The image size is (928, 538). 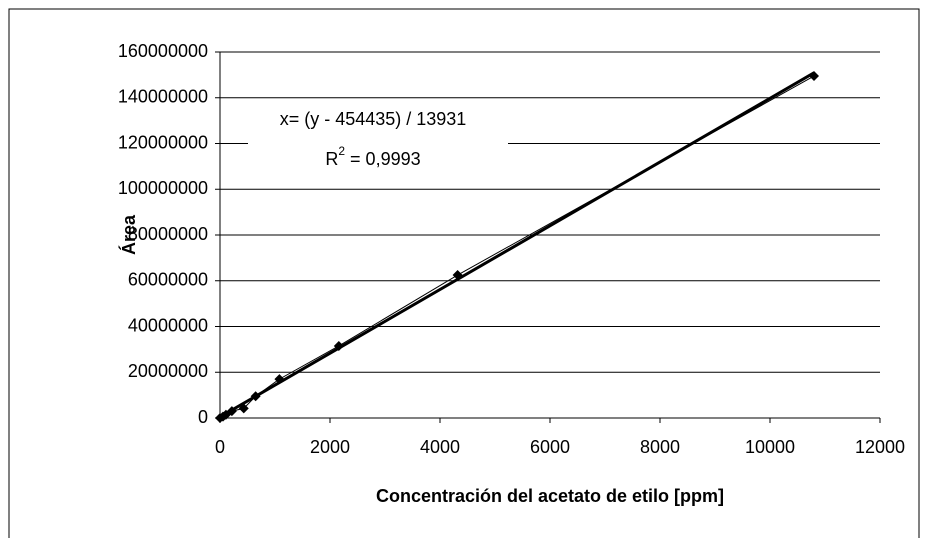 What do you see at coordinates (550, 496) in the screenshot?
I see `x-axis-title: Concentración del acetato de etilo [ppm]` at bounding box center [550, 496].